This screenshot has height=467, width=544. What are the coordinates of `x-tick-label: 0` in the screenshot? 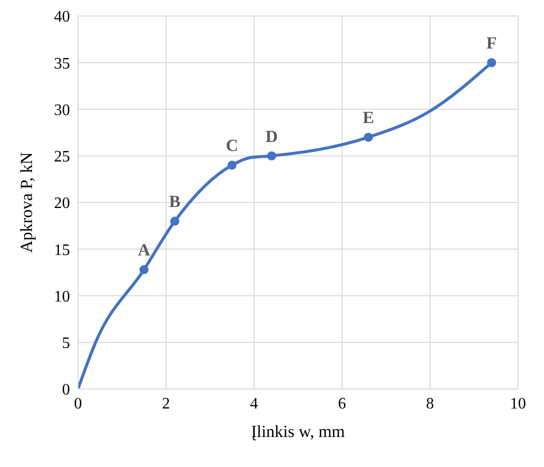 It's located at (78, 403).